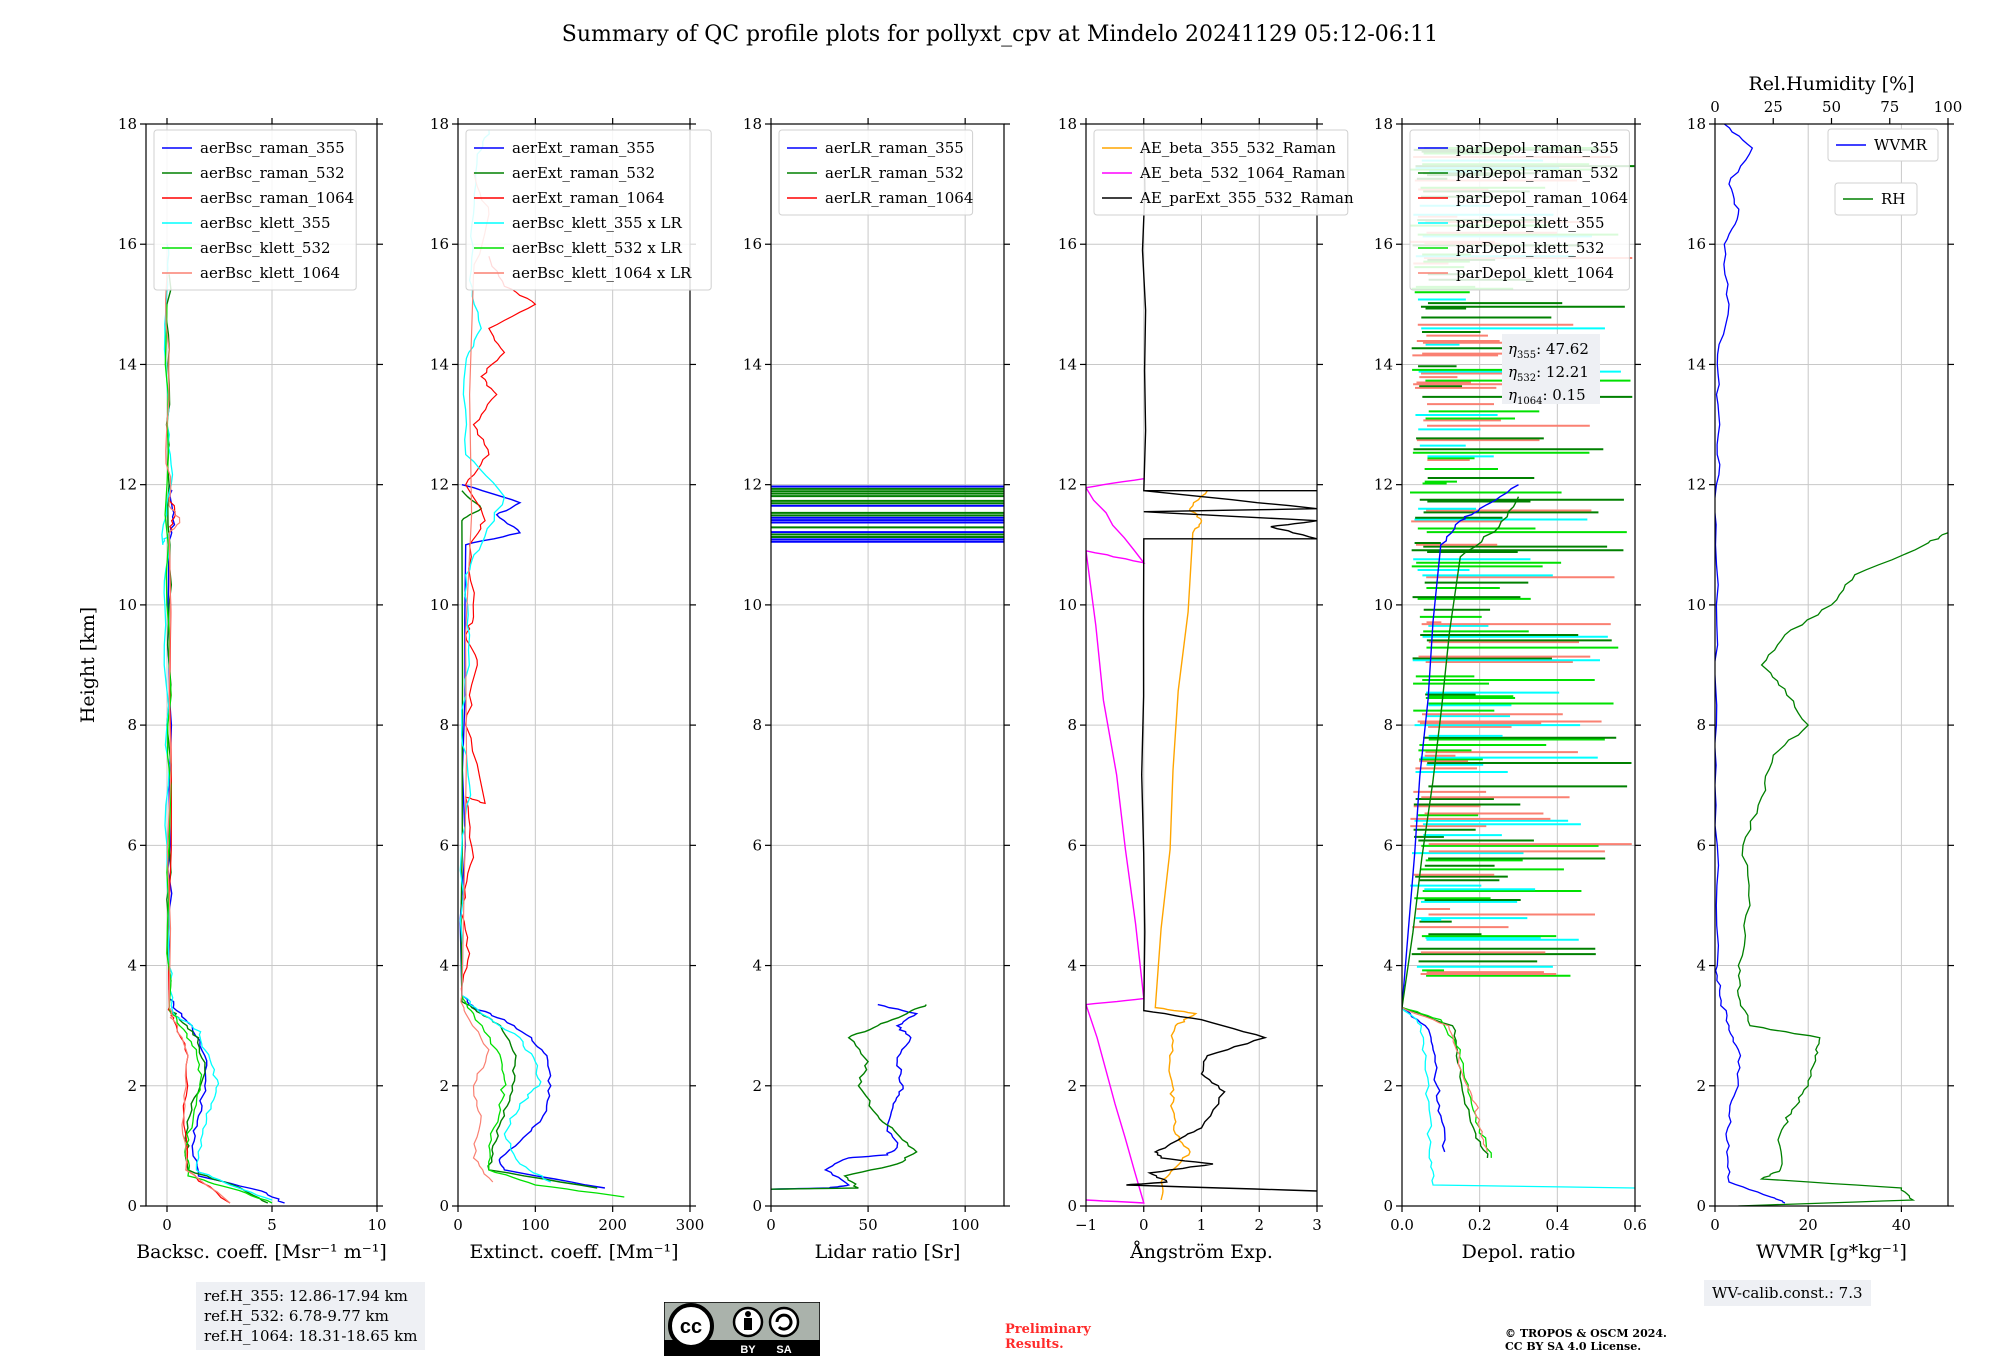 The width and height of the screenshot is (2000, 1360). What do you see at coordinates (1519, 1252) in the screenshot?
I see `x-axis-label: Depol. ratio` at bounding box center [1519, 1252].